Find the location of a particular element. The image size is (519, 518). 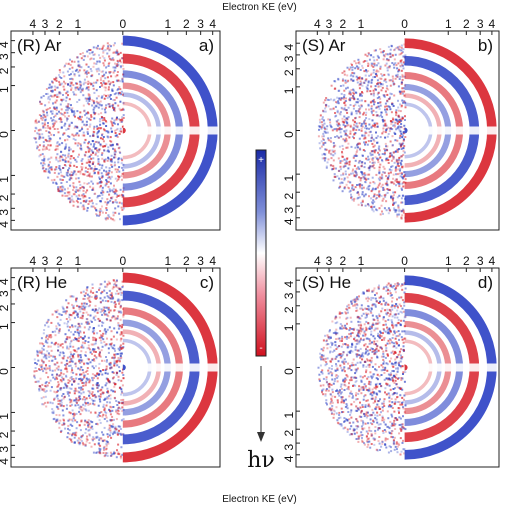

top-tick-a-4: 0 is located at coordinates (122, 24).